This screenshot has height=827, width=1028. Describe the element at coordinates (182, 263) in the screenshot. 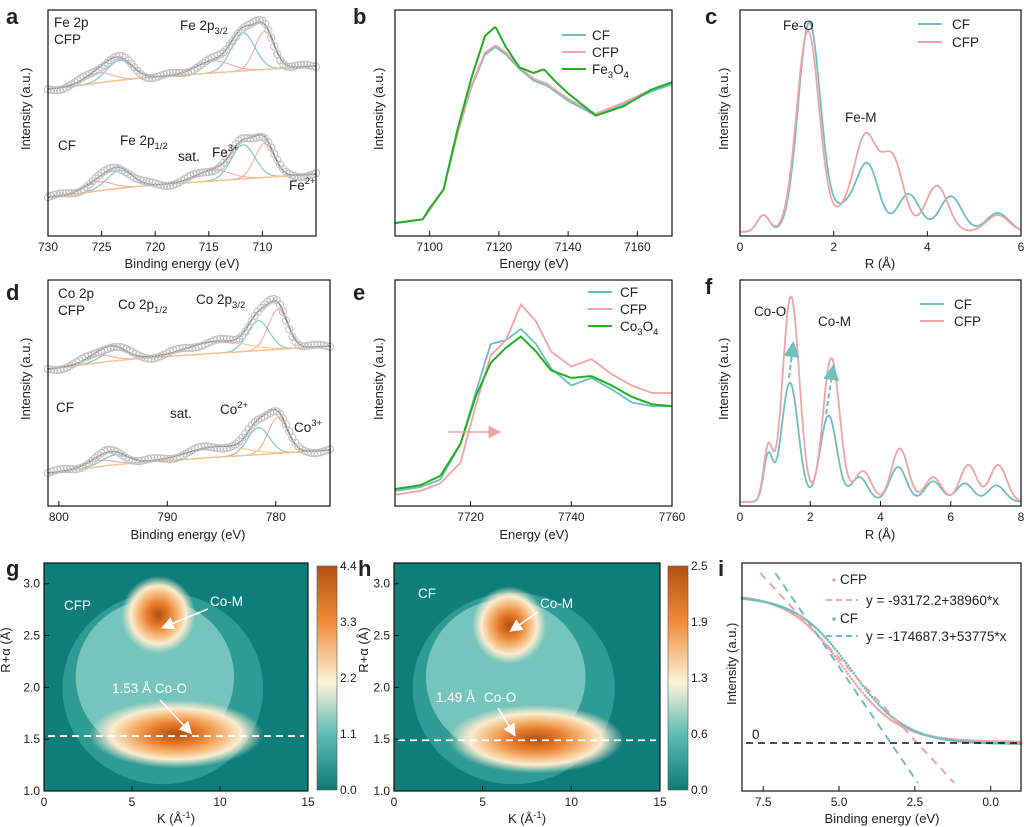

I see `panel-a-xlabel: Binding energy (eV)` at that location.